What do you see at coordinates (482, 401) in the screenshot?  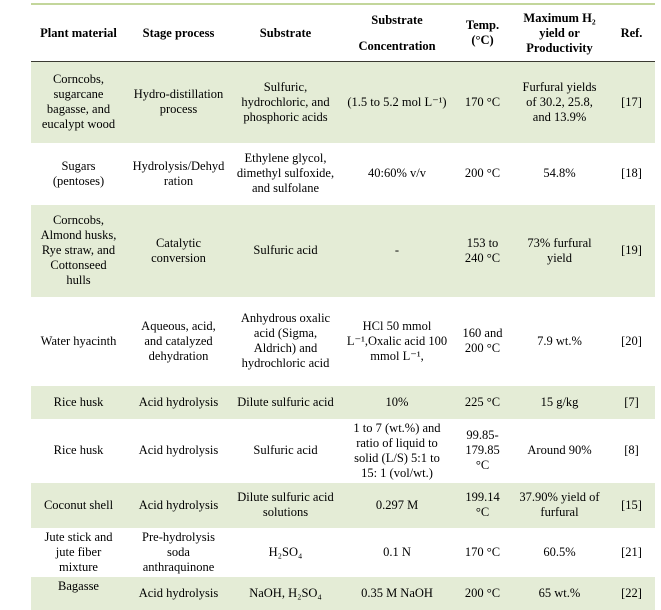 I see `table-cell: 225 °C` at bounding box center [482, 401].